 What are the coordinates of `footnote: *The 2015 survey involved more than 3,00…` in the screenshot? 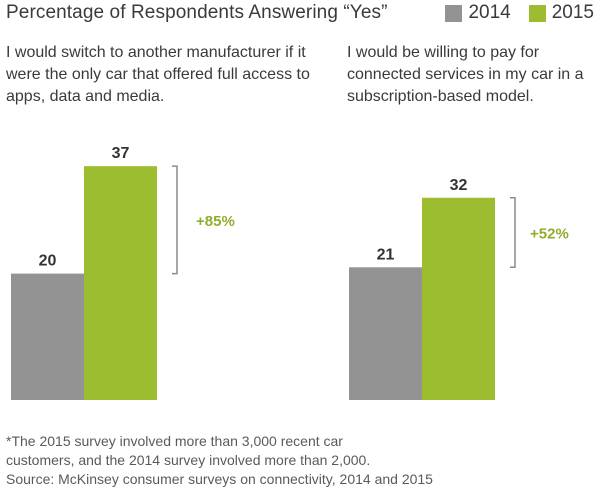 It's located at (301, 460).